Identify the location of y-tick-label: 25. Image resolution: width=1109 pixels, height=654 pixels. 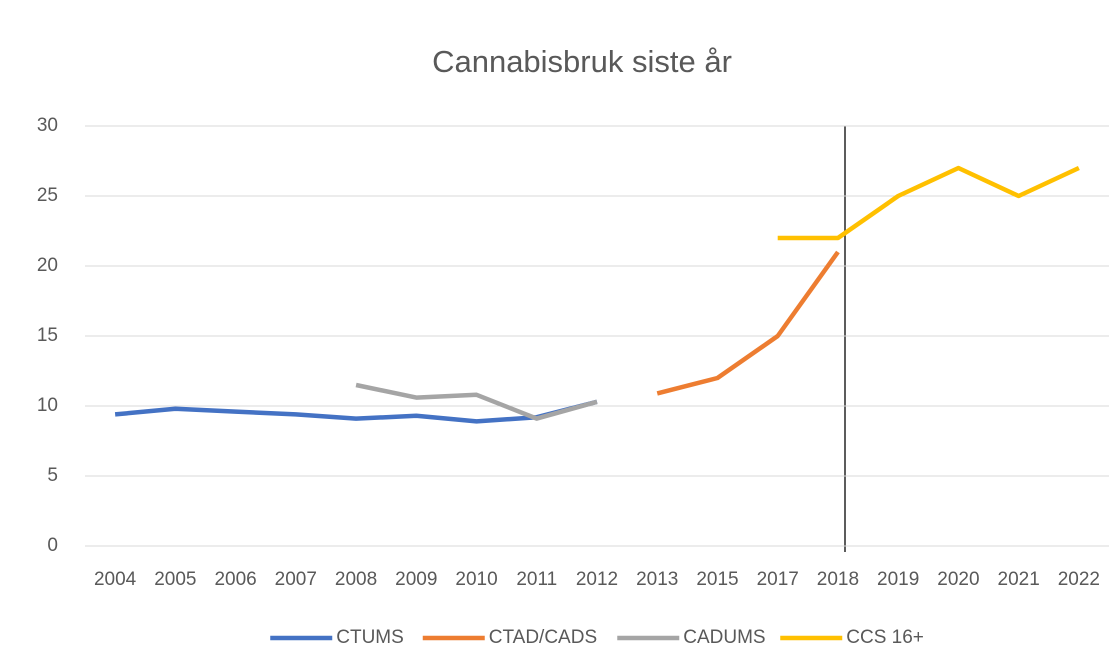
(47, 195).